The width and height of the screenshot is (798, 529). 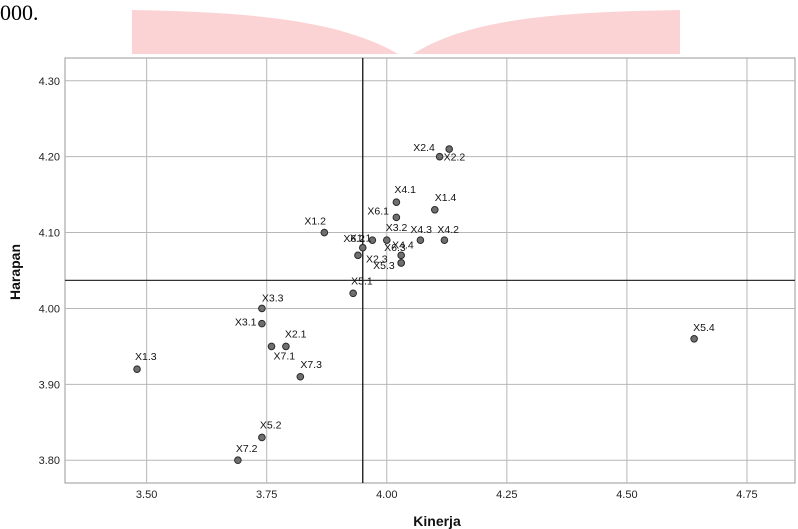 What do you see at coordinates (146, 357) in the screenshot?
I see `point-label: X1.3` at bounding box center [146, 357].